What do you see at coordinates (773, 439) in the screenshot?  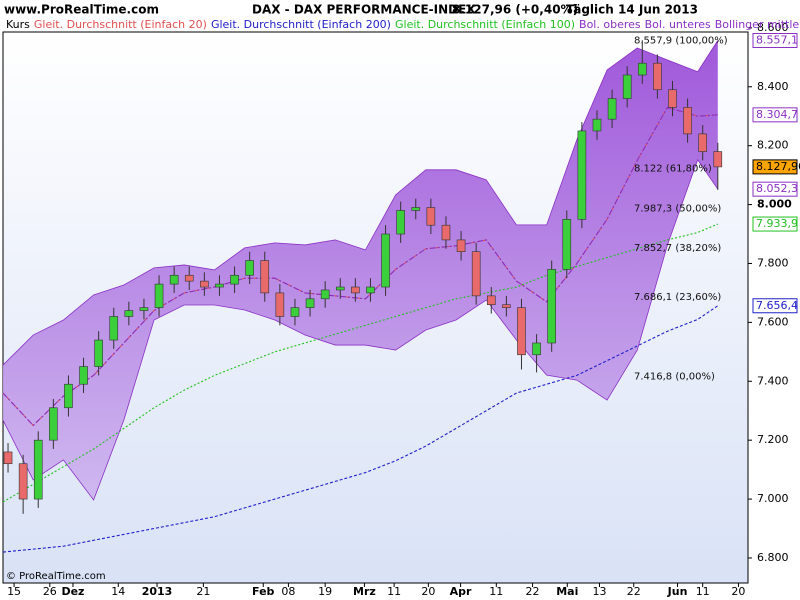 I see `y-tick-label: 7.200` at bounding box center [773, 439].